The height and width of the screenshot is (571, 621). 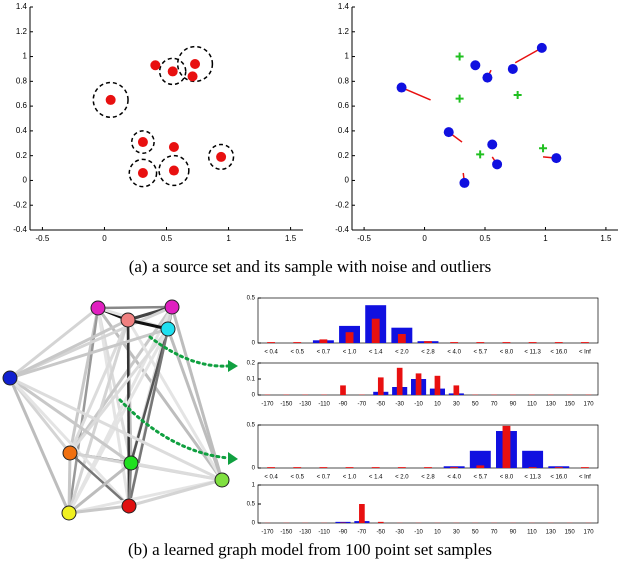 What do you see at coordinates (418, 405) in the screenshot?
I see `x-tick-label: -10` at bounding box center [418, 405].